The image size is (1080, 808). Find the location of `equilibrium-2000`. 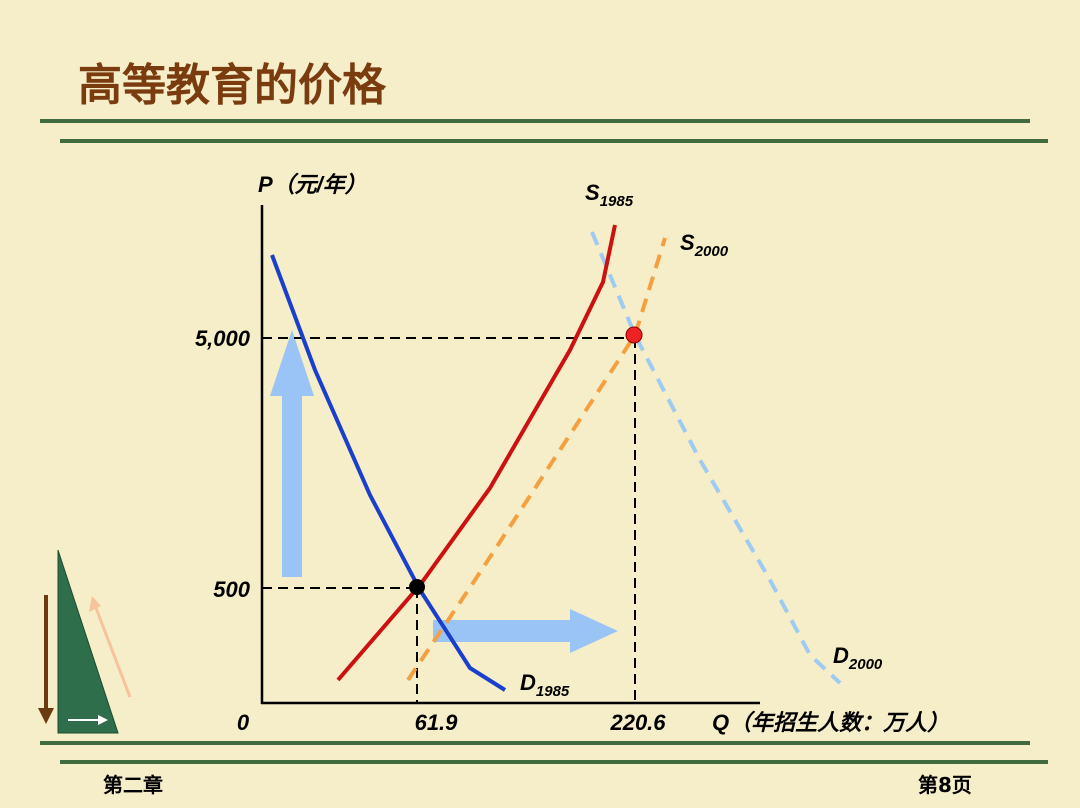

equilibrium-2000 is located at coordinates (634, 335).